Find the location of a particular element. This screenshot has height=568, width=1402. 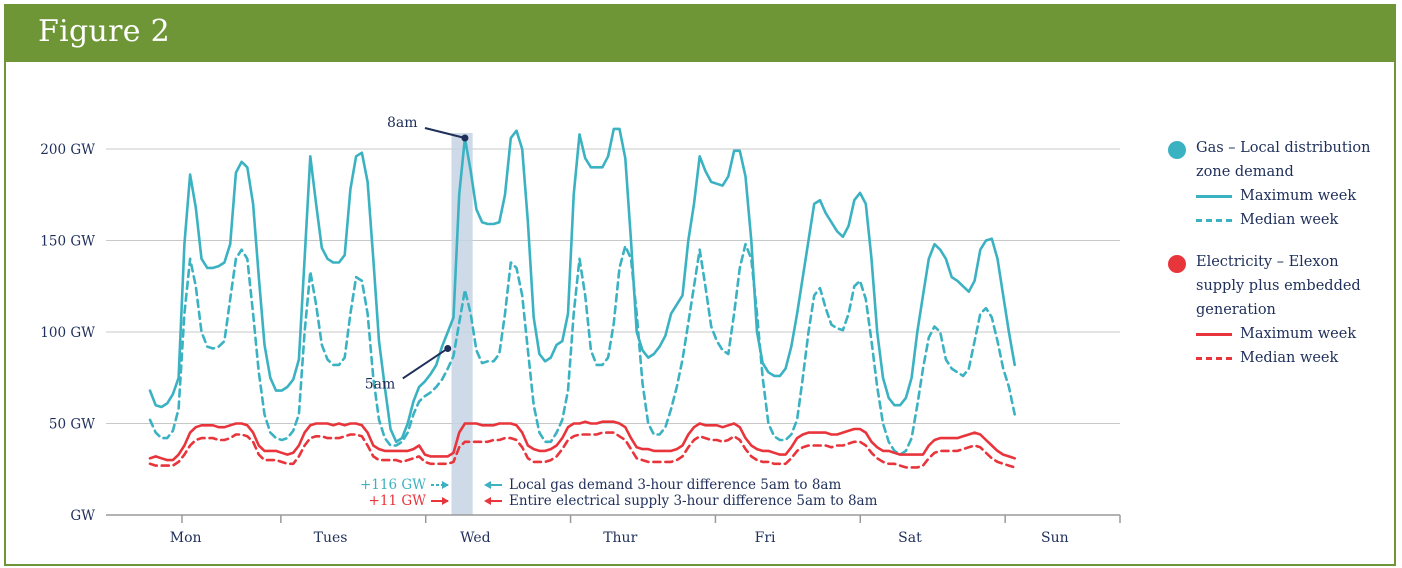

legend-gas-heading-1: Gas – Local distribution is located at coordinates (1283, 148).